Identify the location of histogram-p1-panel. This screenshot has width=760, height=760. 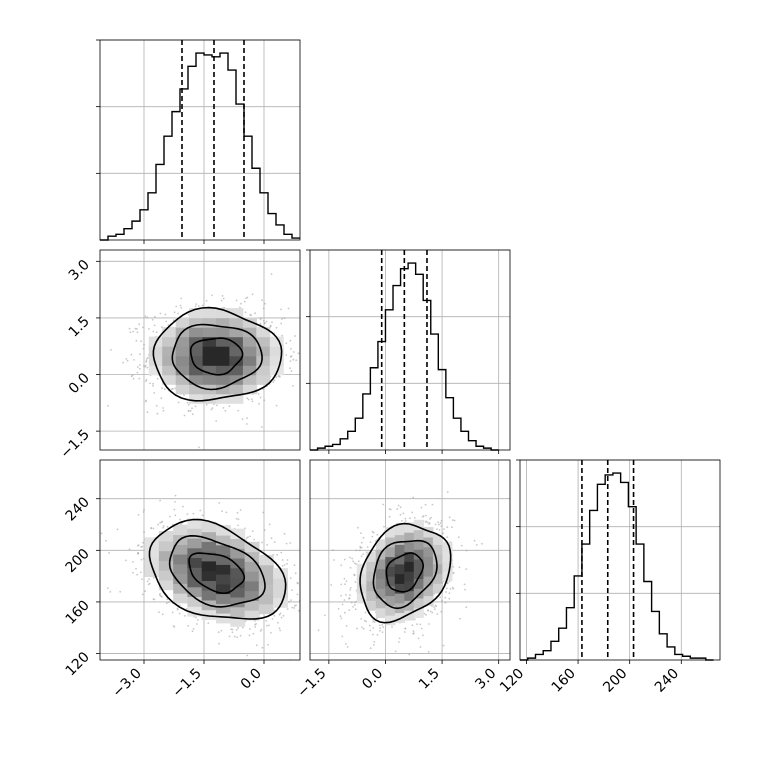
(408, 351).